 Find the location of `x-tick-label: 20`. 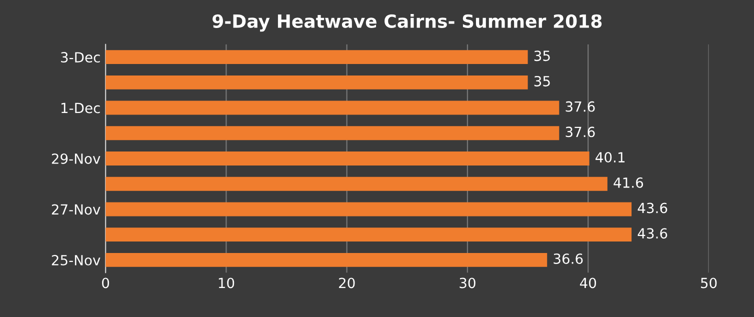

x-tick-label: 20 is located at coordinates (347, 283).